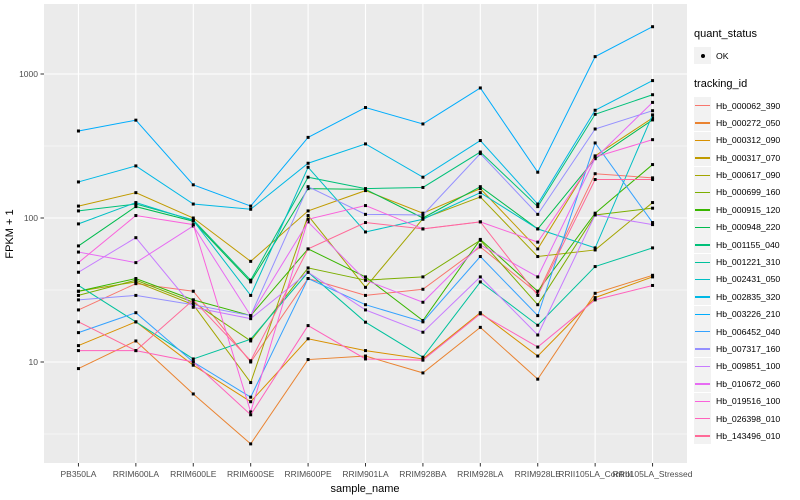 The image size is (800, 500). What do you see at coordinates (747, 349) in the screenshot?
I see `legend-entry-Hb_007317_160: Hb_007317_160` at bounding box center [747, 349].